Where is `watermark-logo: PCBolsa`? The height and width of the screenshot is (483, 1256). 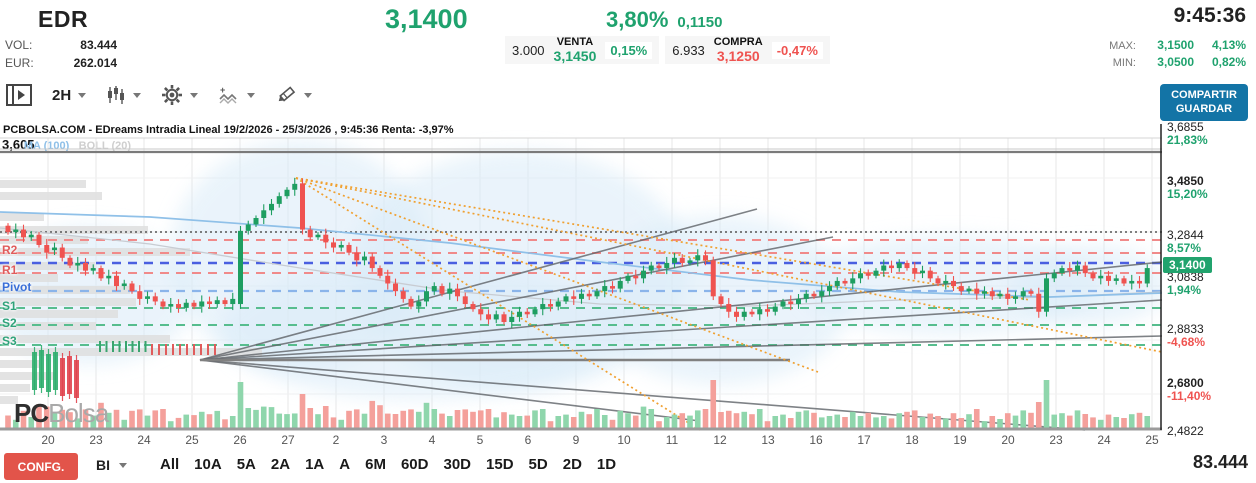 watermark-logo: PCBolsa is located at coordinates (61, 413).